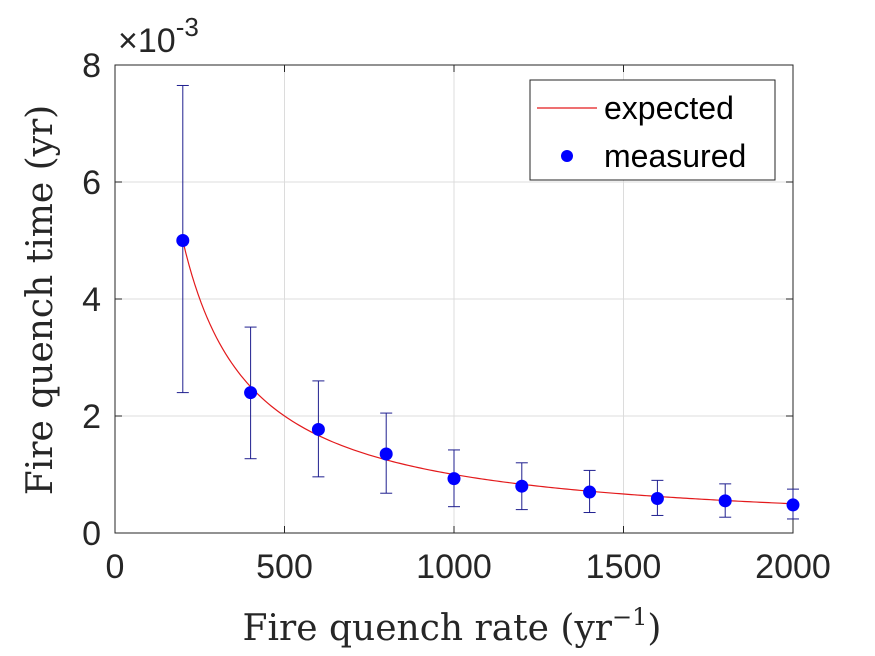 This screenshot has width=875, height=656. Describe the element at coordinates (158, 36) in the screenshot. I see `y-multiplier: ×10⁻³` at that location.